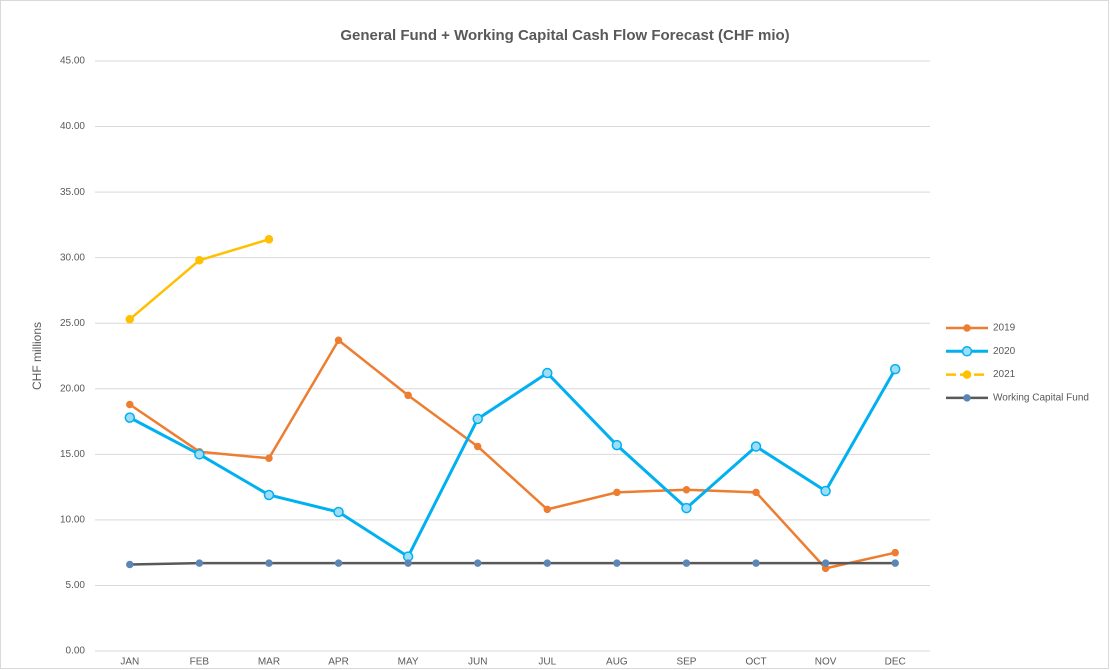  Describe the element at coordinates (76, 585) in the screenshot. I see `y-tick-label: 5.00` at that location.